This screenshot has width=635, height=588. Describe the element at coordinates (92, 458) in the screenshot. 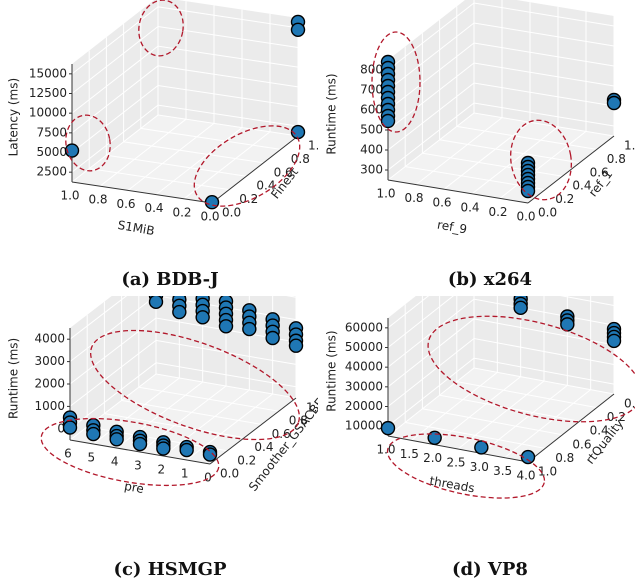

I see `x-tick-label: 5` at that location.